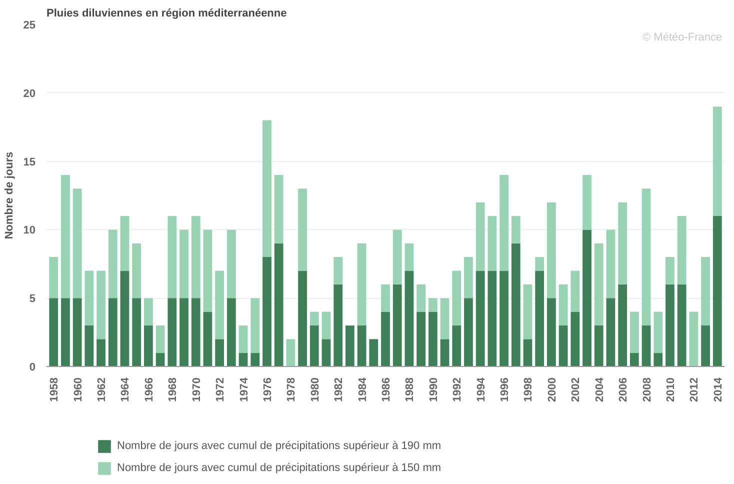  Describe the element at coordinates (647, 389) in the screenshot. I see `x-tick-label: 2008` at that location.